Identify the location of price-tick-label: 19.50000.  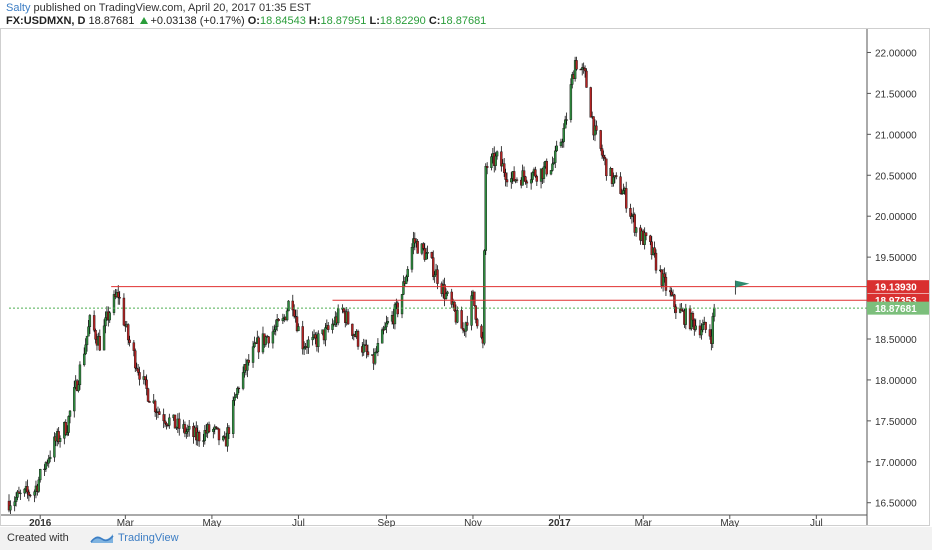
(896, 258).